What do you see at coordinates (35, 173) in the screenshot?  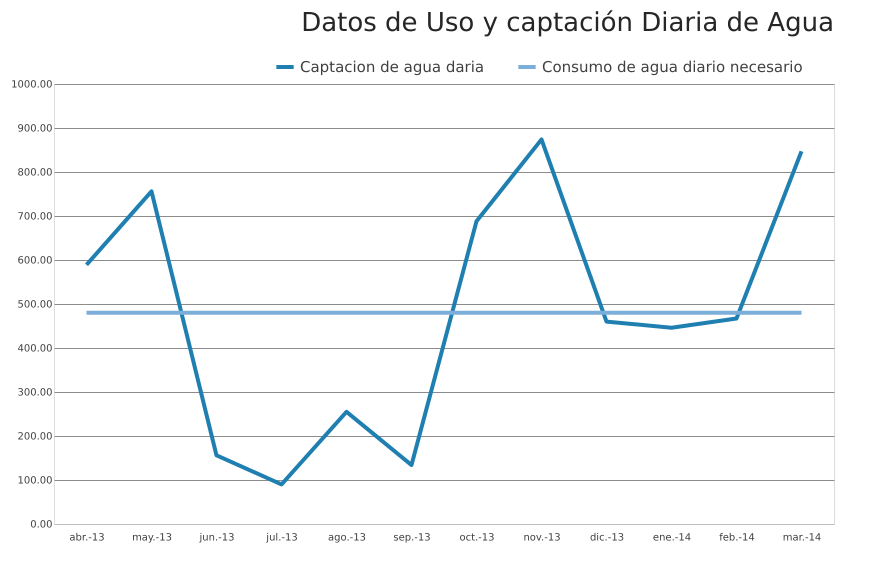 I see `y-tick-label: 800.00` at bounding box center [35, 173].